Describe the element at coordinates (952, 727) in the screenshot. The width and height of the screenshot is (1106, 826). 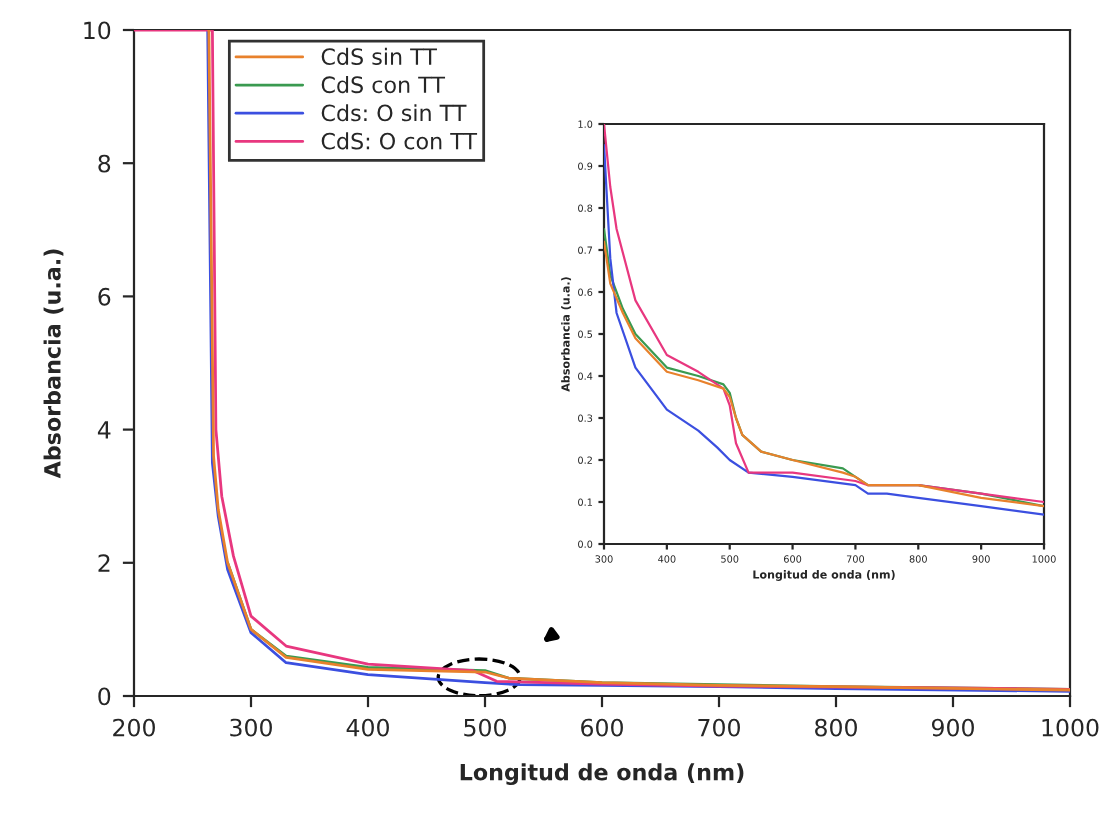
I see `x-tick-label: 900` at that location.